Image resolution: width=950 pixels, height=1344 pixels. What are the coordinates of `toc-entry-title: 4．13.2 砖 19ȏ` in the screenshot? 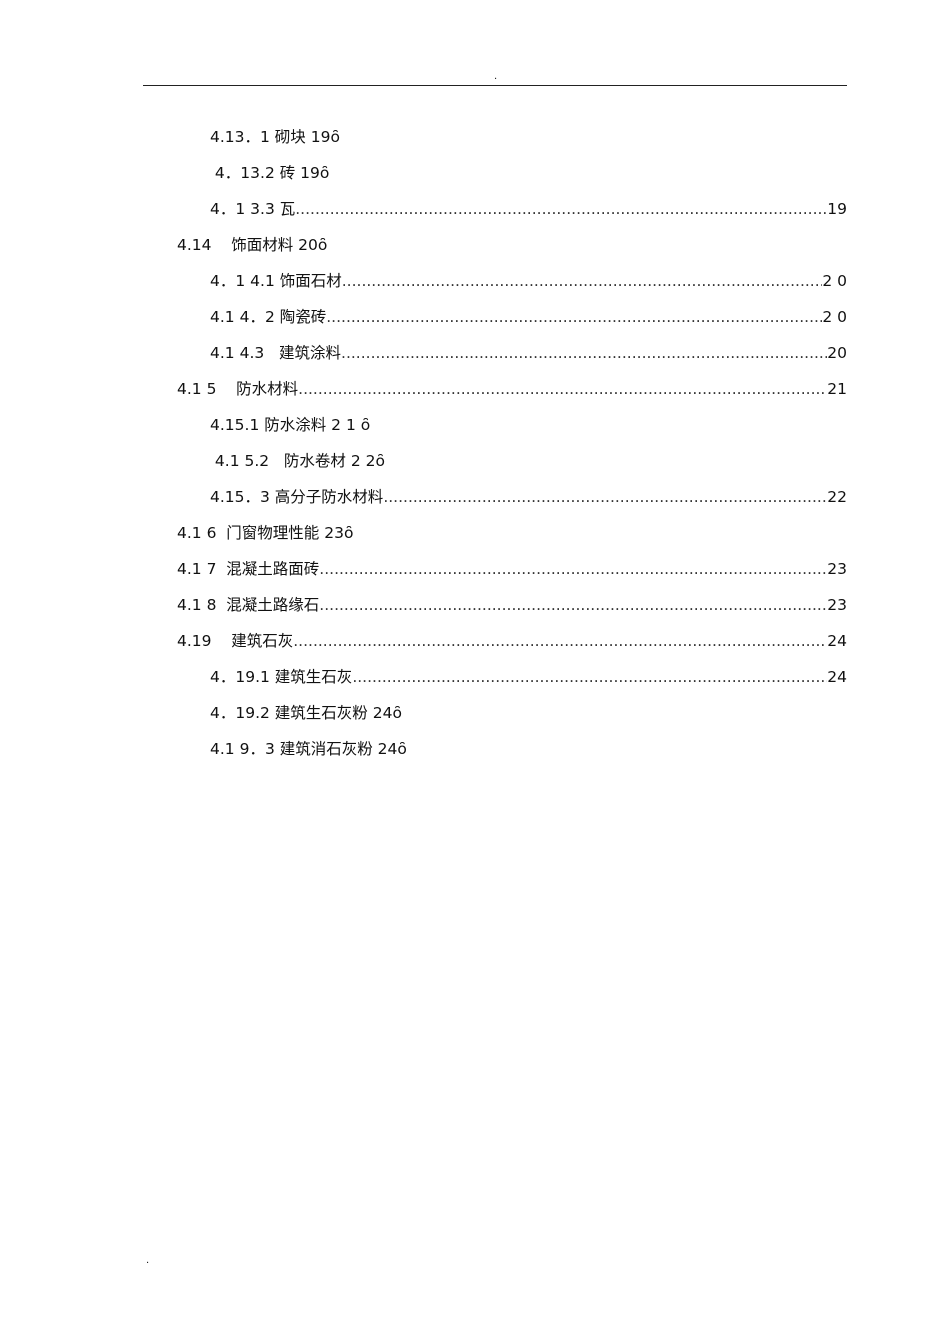 It's located at (270, 173).